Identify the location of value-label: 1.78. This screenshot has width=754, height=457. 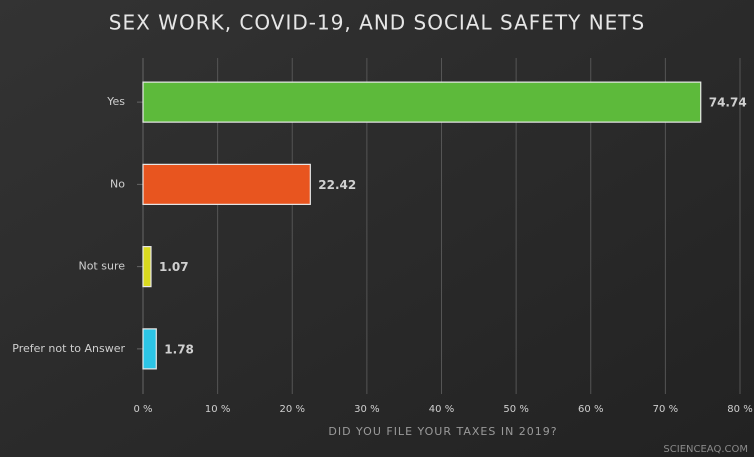
(179, 349).